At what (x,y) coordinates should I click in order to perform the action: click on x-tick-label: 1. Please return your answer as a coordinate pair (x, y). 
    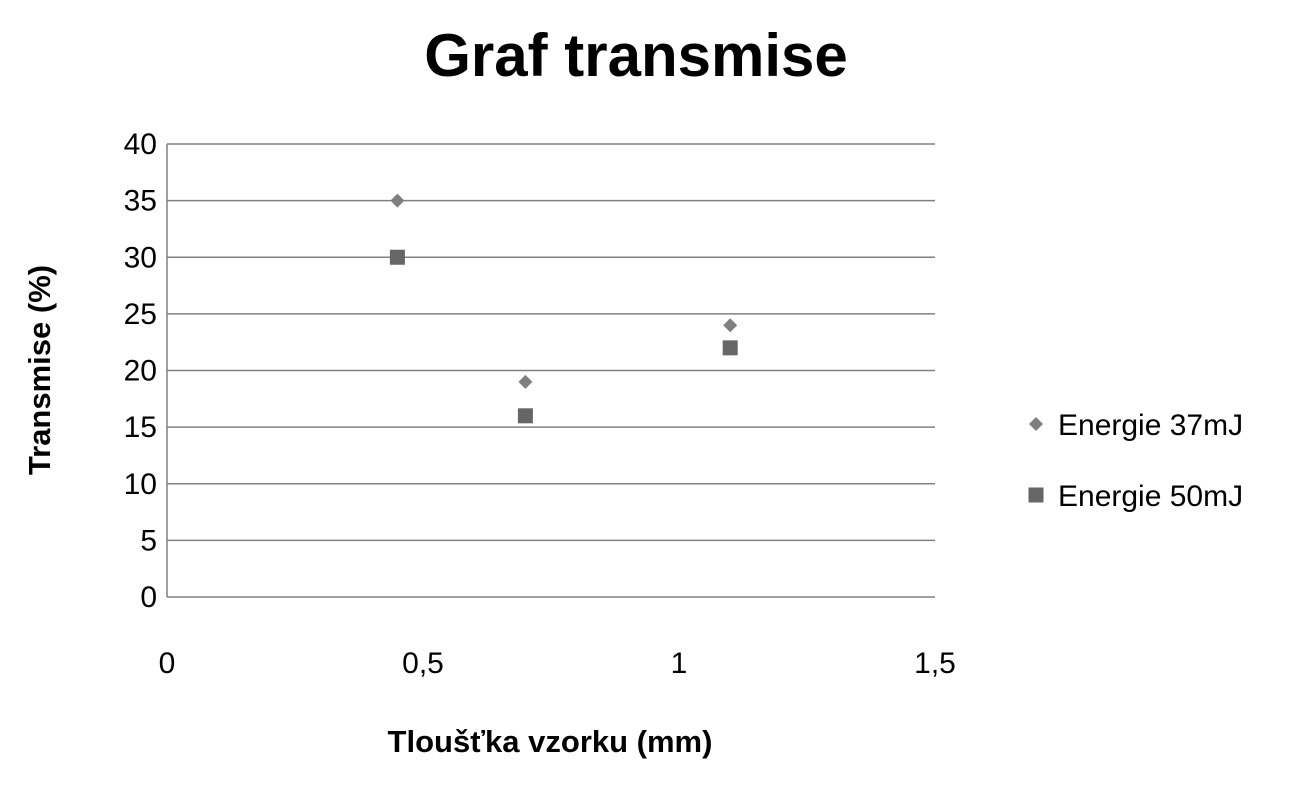
    Looking at the image, I should click on (679, 663).